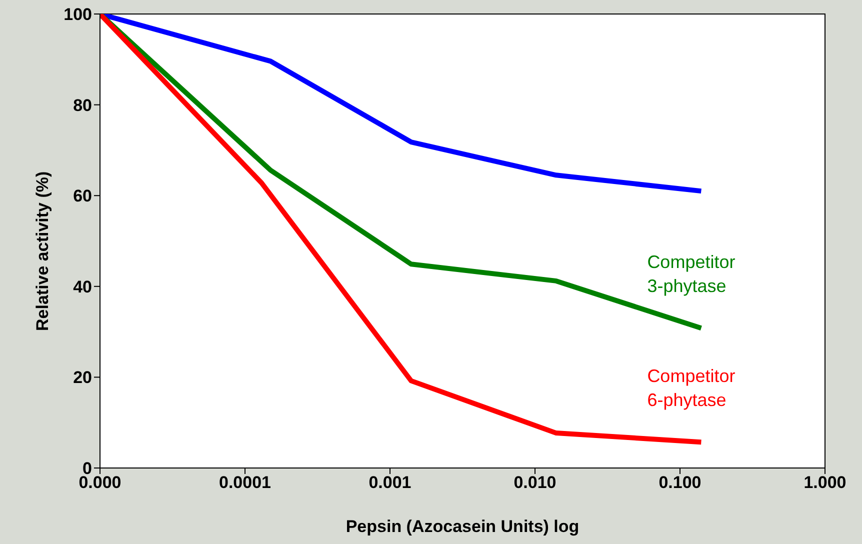 This screenshot has width=862, height=544. Describe the element at coordinates (535, 482) in the screenshot. I see `x-tick-label: 0.010` at that location.